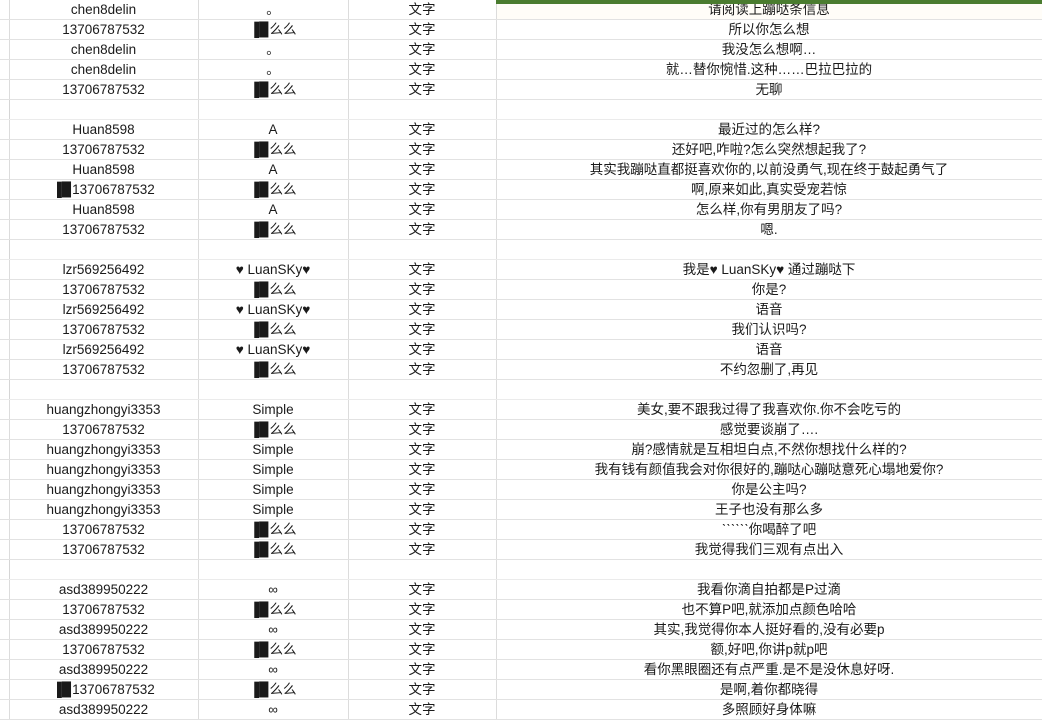 The image size is (1042, 720). Describe the element at coordinates (104, 129) in the screenshot. I see `cell-account: Huan8598` at that location.